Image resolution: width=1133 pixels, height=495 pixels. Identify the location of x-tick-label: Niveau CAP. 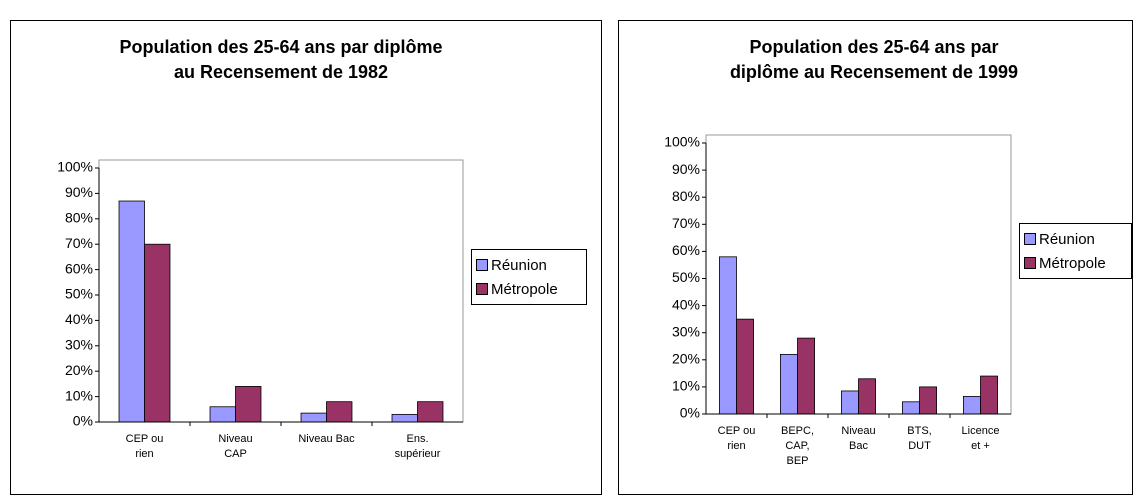
(235, 446).